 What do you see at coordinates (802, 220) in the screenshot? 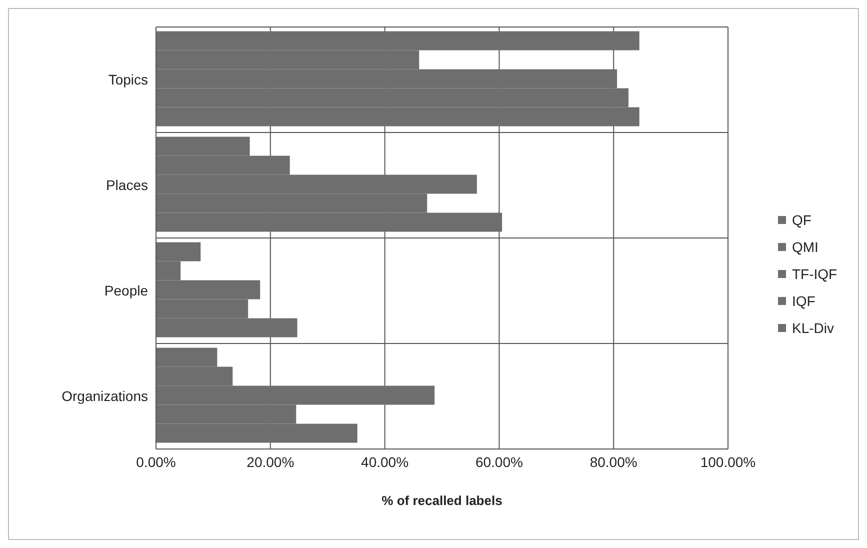
I see `legend-label: QF` at bounding box center [802, 220].